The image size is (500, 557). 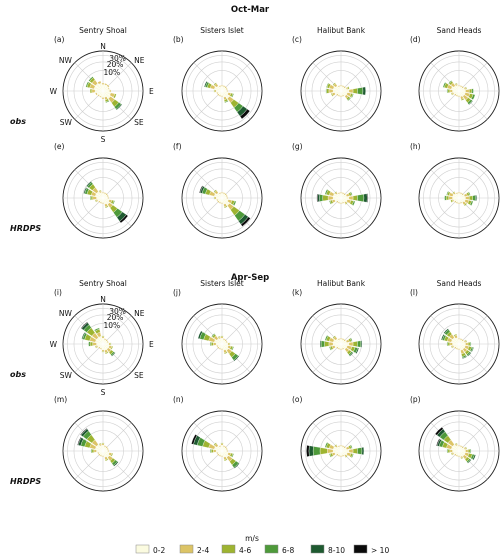 I want to click on wind-bar-g-d5-b3, so click(x=353, y=203).